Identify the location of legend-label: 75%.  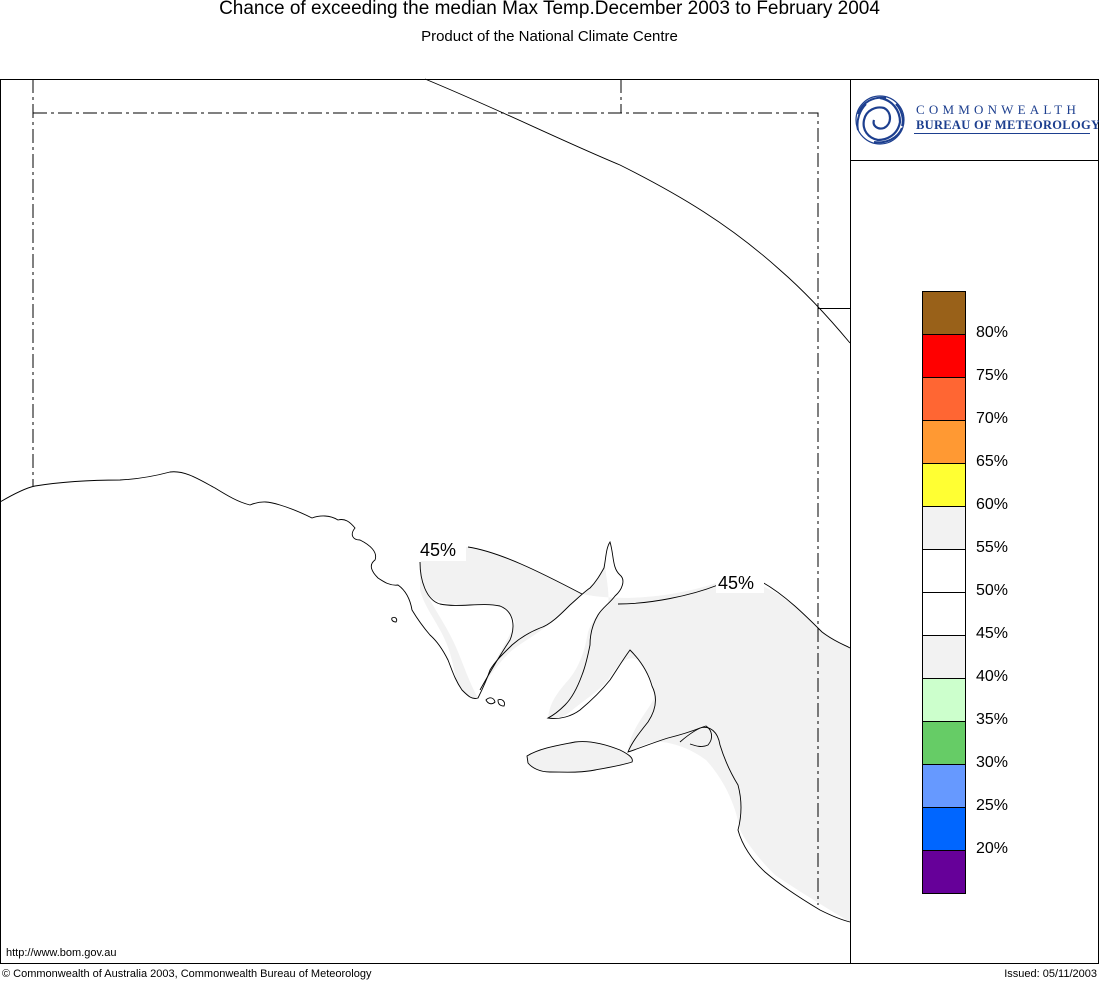
(992, 375).